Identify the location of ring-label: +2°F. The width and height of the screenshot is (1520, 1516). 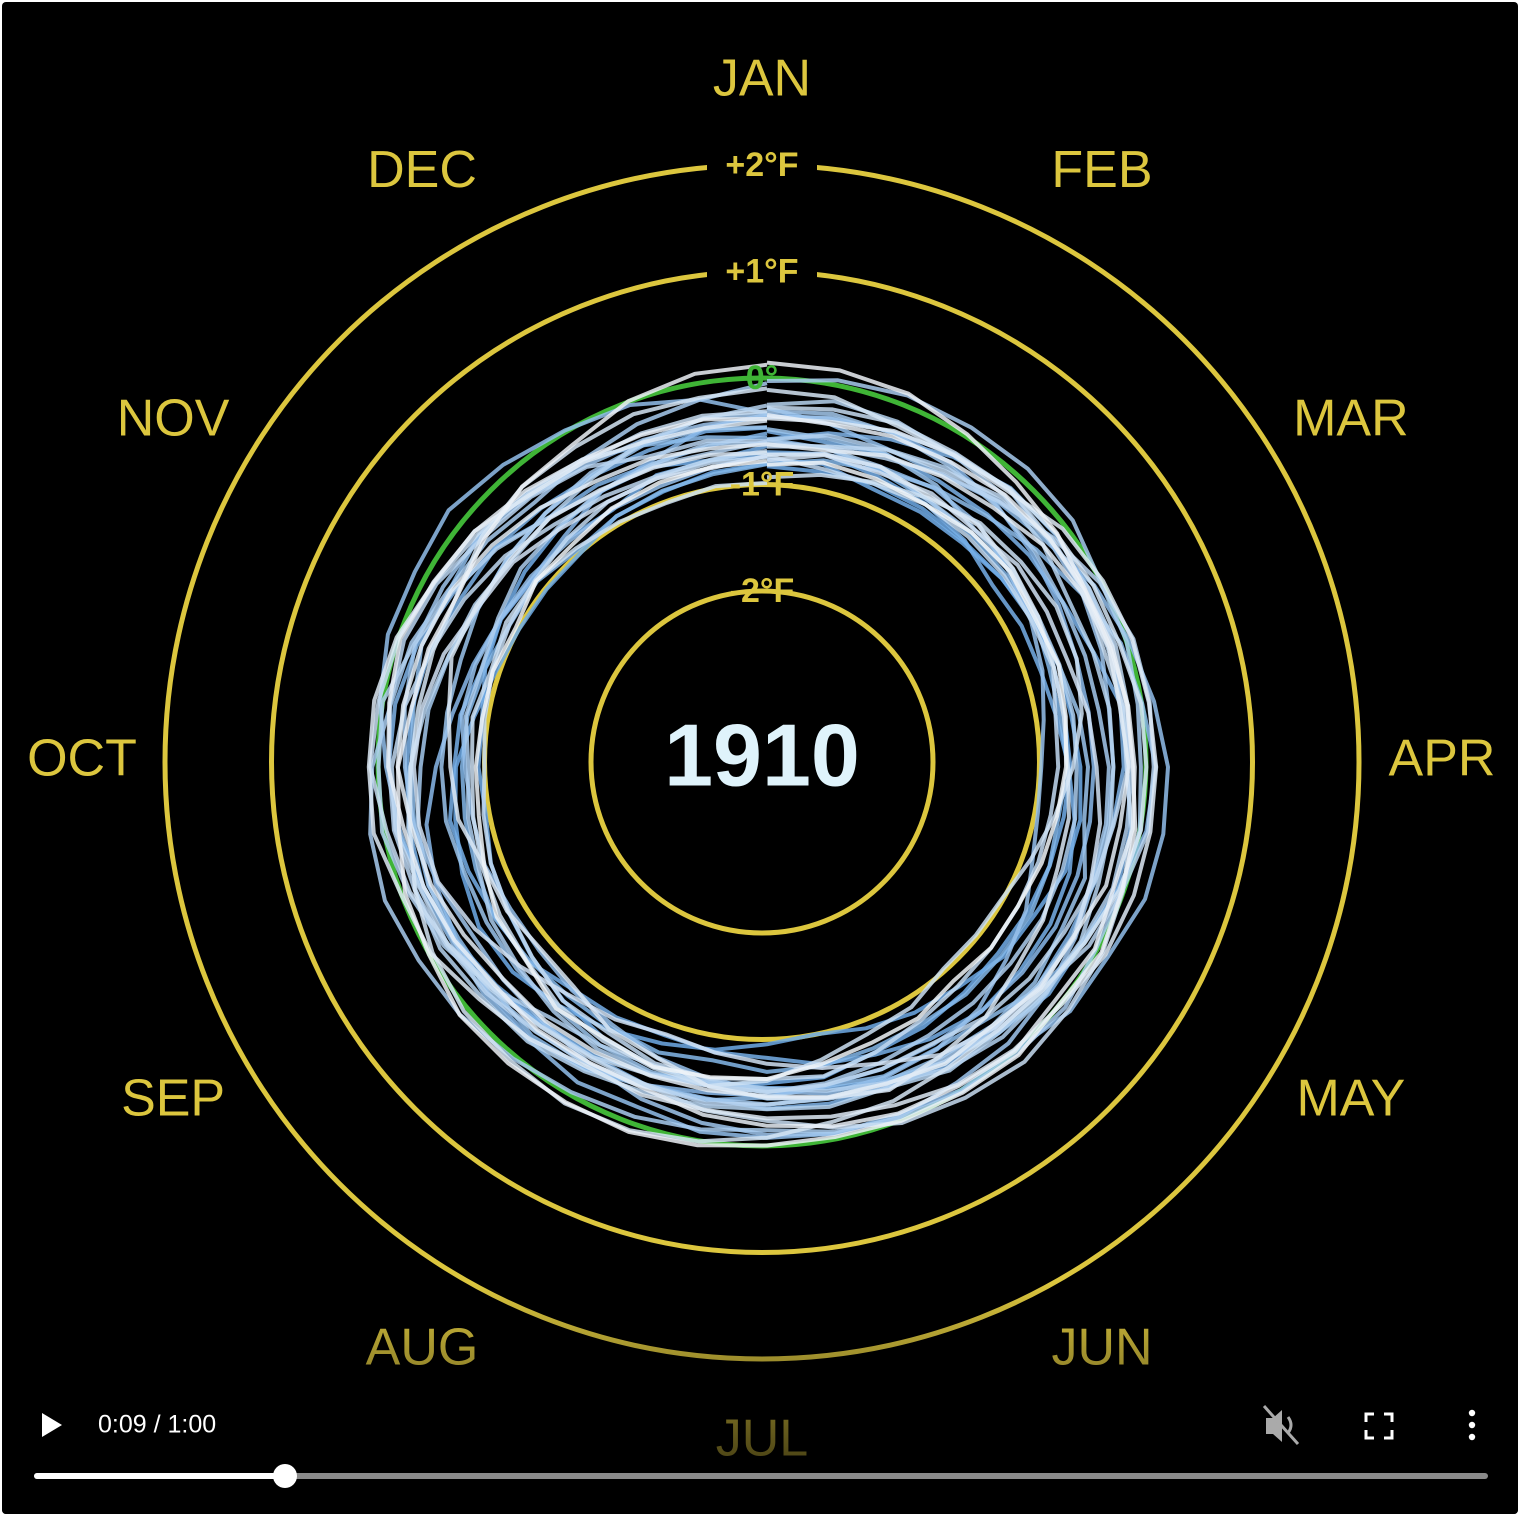
(761, 165).